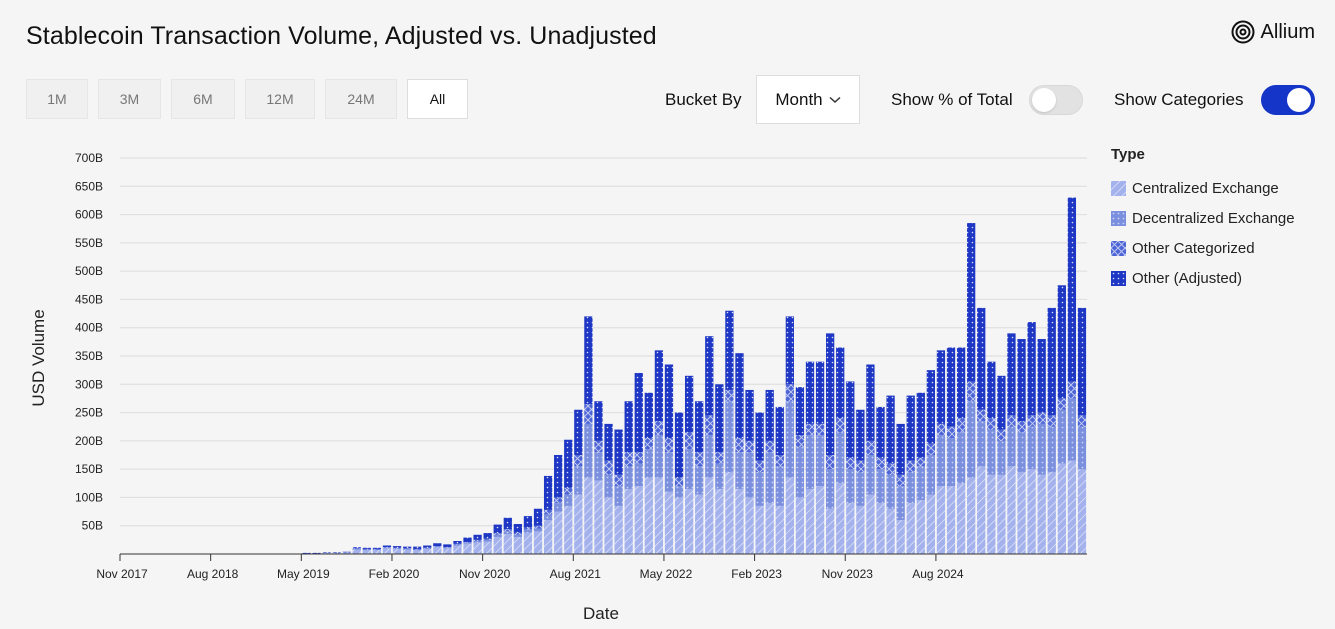  Describe the element at coordinates (361, 99) in the screenshot. I see `range-button-24m: 24M` at that location.